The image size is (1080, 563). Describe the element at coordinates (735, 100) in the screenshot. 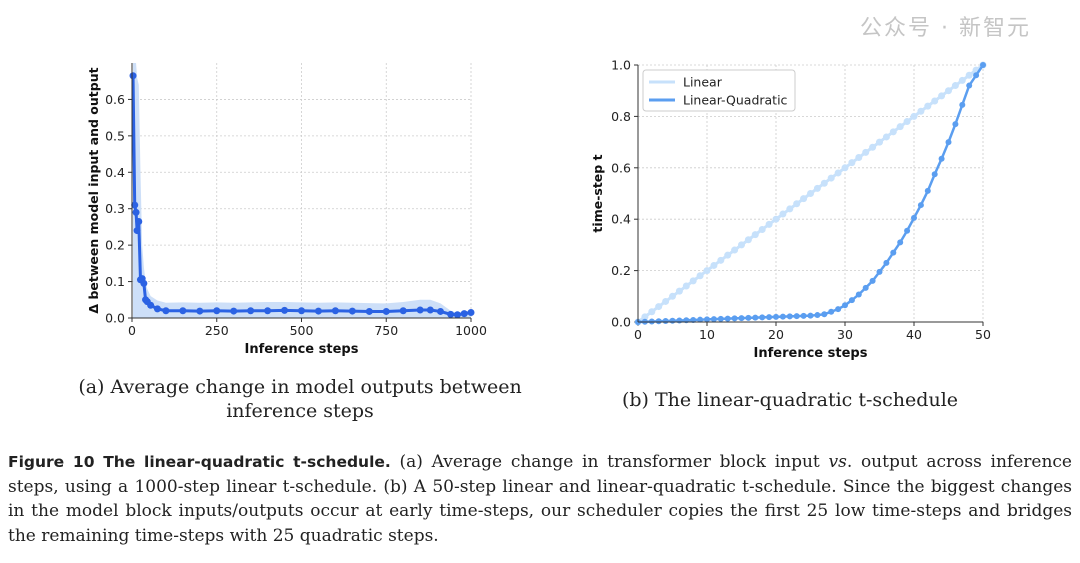

I see `legend-label: Linear-Quadratic` at that location.